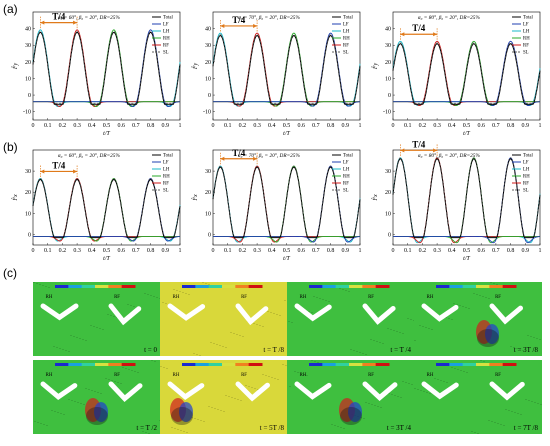 This screenshot has width=550, height=446. Describe the element at coordinates (466, 134) in the screenshot. I see `x-axis-label: t/T` at that location.